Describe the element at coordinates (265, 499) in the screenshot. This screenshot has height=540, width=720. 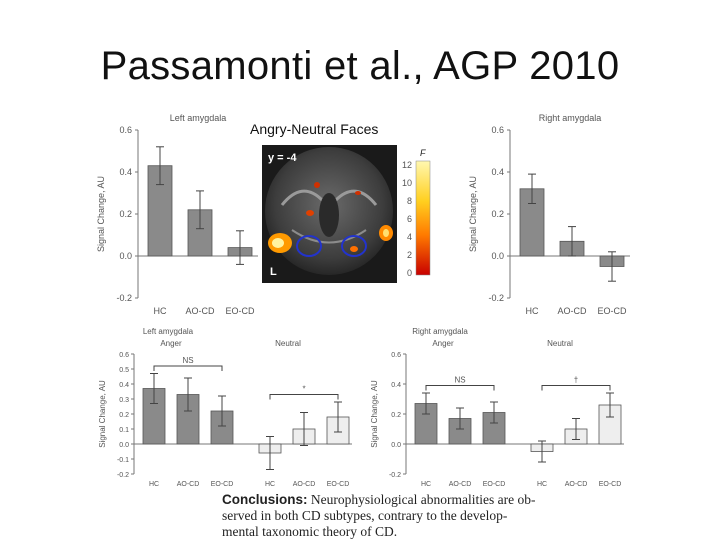
I see `conclusion-label: Conclusions:` at that location.